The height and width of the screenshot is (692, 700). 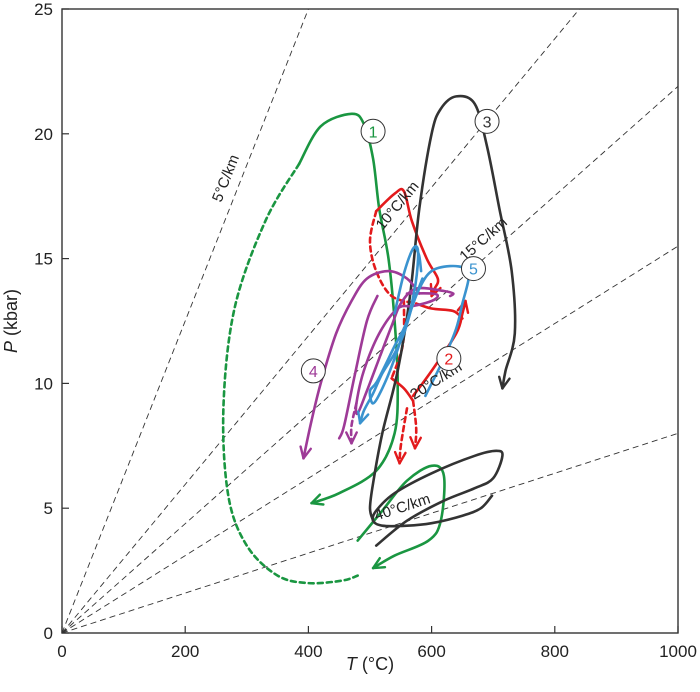 I want to click on path-number-label: 1, so click(x=373, y=132).